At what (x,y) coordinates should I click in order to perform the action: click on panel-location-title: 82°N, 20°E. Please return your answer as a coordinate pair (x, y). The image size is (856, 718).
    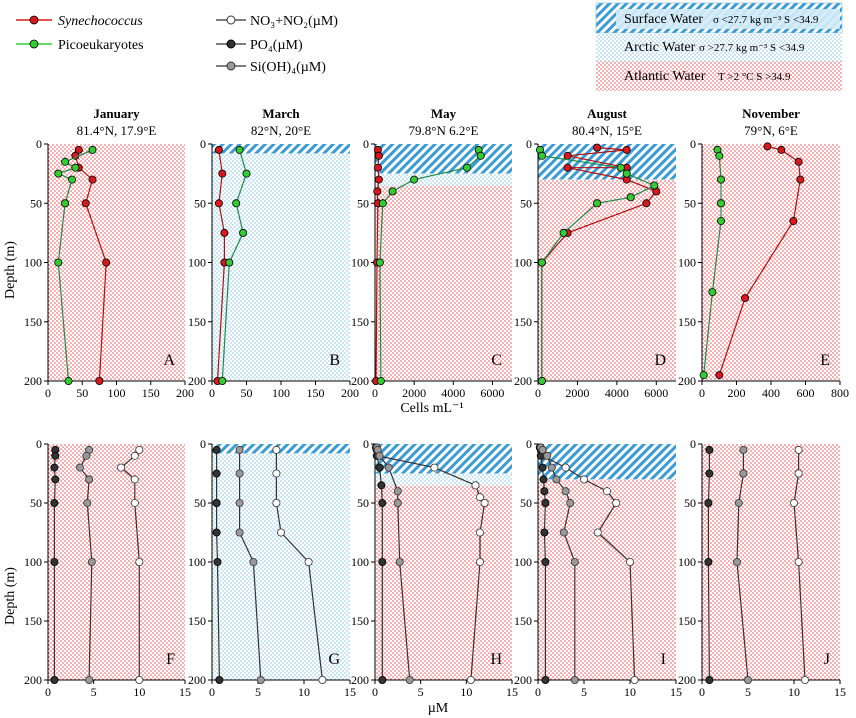
    Looking at the image, I should click on (281, 130).